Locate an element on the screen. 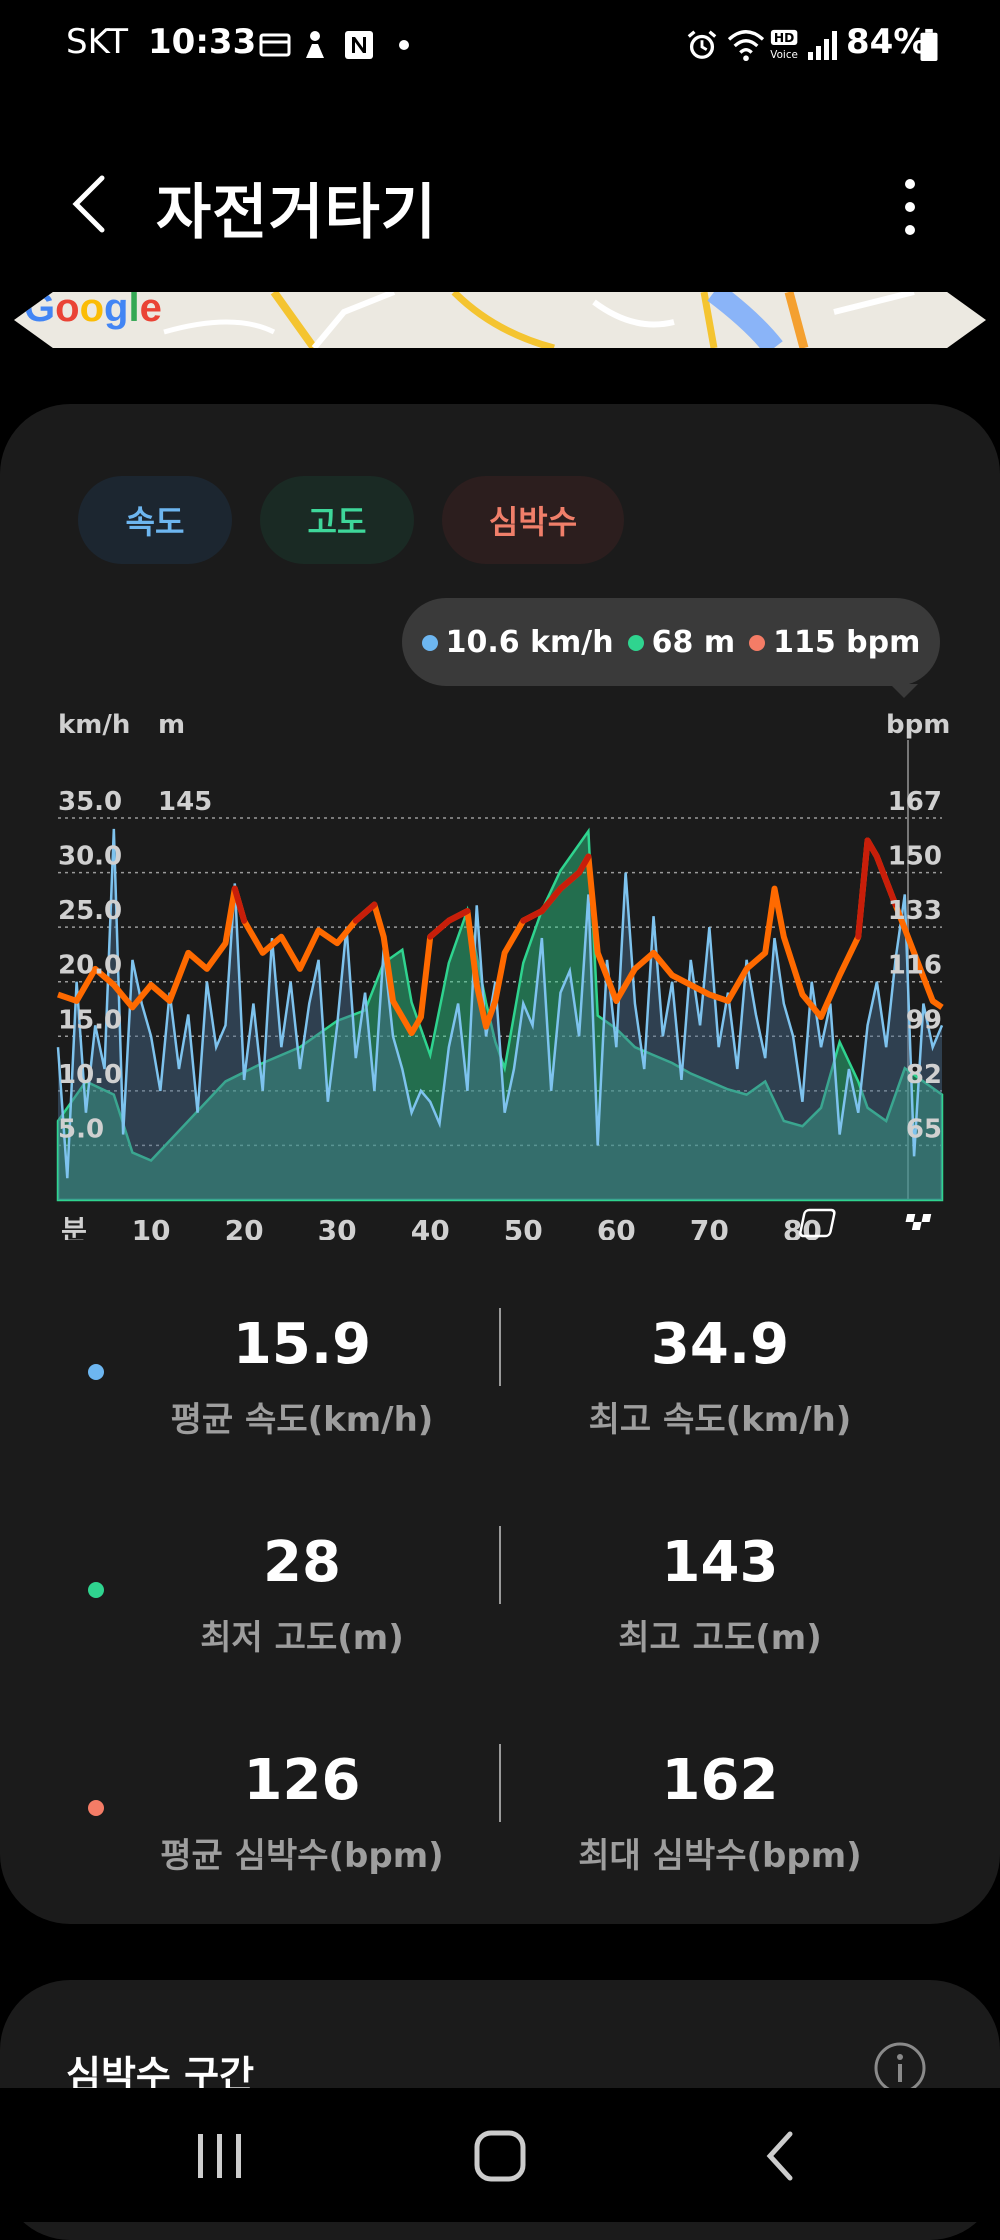  speed-tick-label: 10.0 is located at coordinates (90, 1075).